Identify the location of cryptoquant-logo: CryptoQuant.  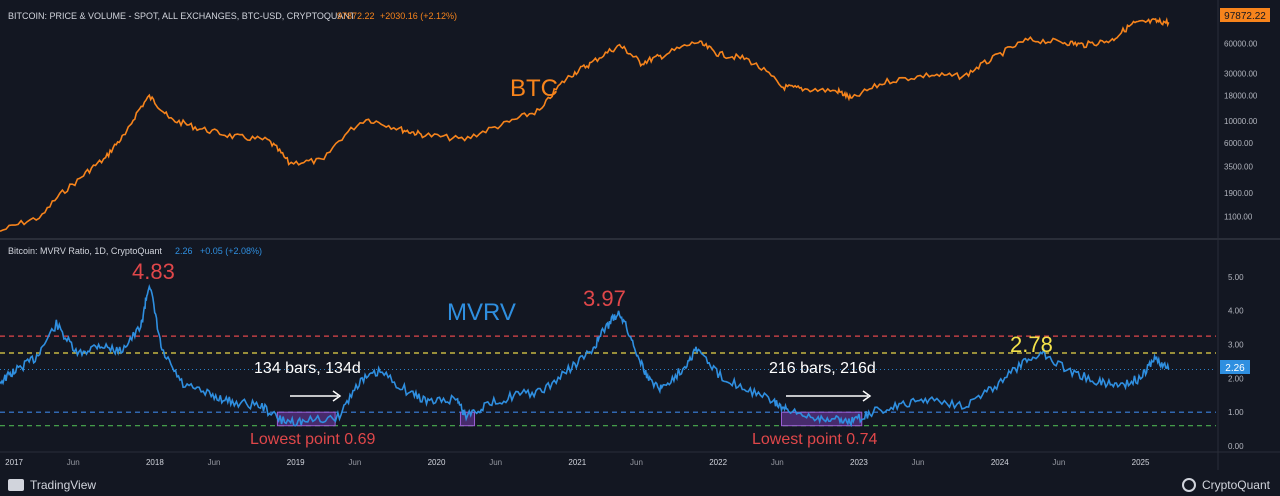
(1225, 485).